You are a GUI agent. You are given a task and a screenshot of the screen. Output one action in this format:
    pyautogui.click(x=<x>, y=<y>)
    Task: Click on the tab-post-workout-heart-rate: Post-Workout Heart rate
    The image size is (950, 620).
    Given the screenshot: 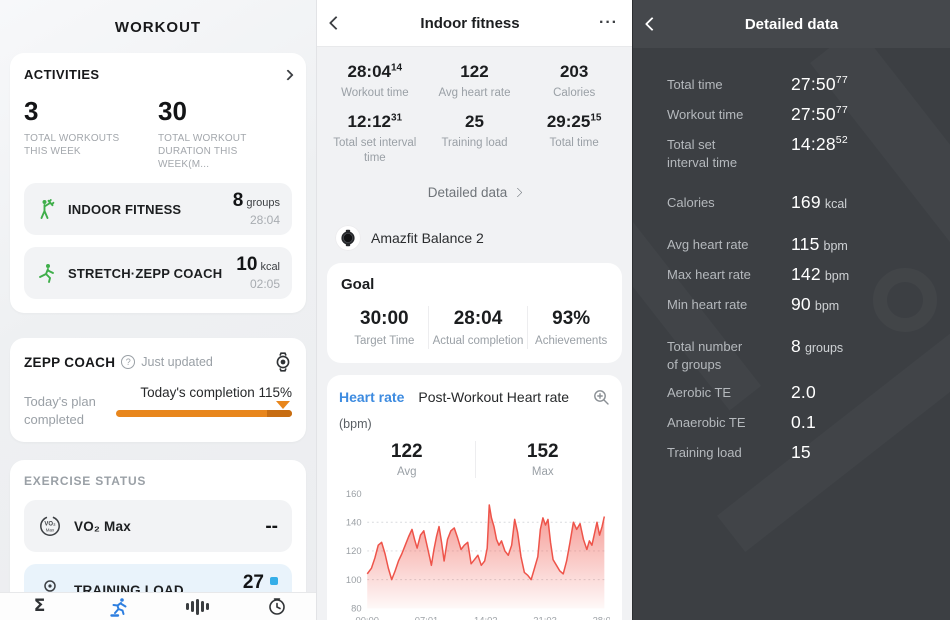 What is the action you would take?
    pyautogui.click(x=494, y=397)
    